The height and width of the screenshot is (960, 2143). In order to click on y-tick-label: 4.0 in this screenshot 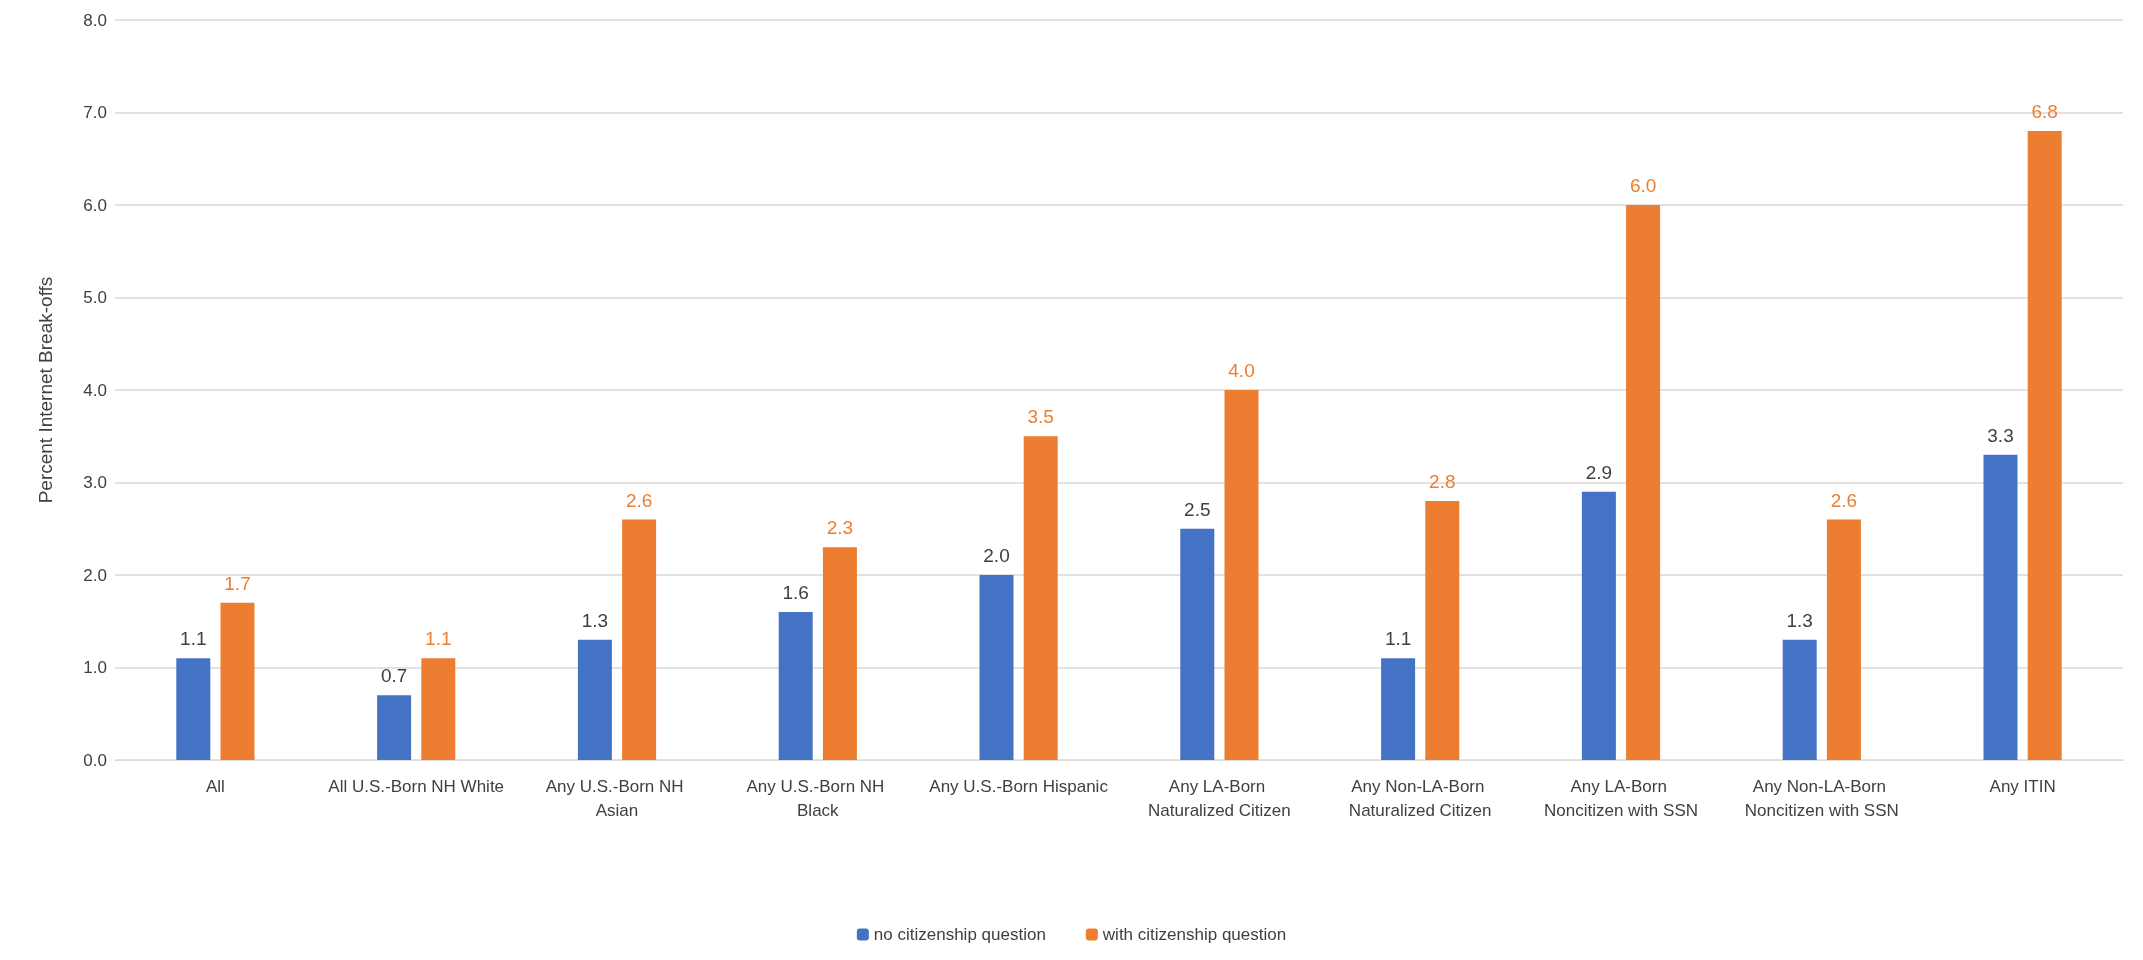, I will do `click(95, 390)`.